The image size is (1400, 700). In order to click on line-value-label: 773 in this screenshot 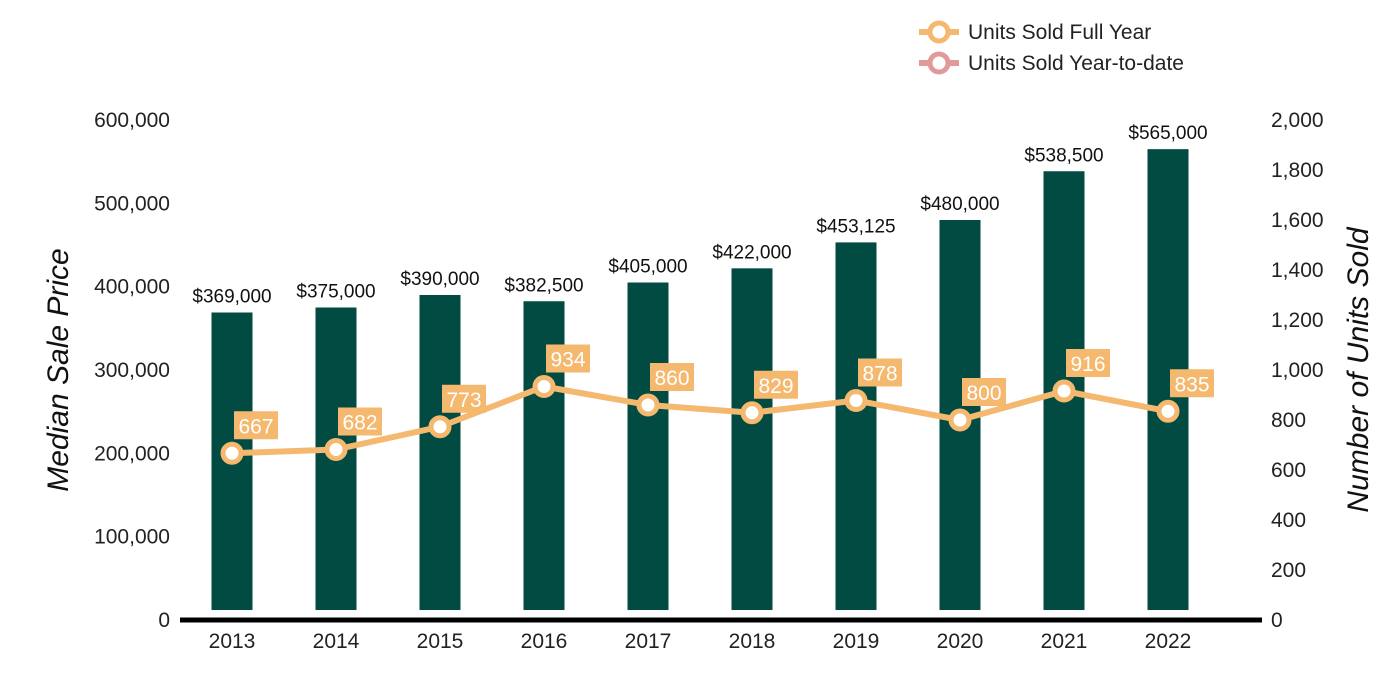, I will do `click(463, 400)`.